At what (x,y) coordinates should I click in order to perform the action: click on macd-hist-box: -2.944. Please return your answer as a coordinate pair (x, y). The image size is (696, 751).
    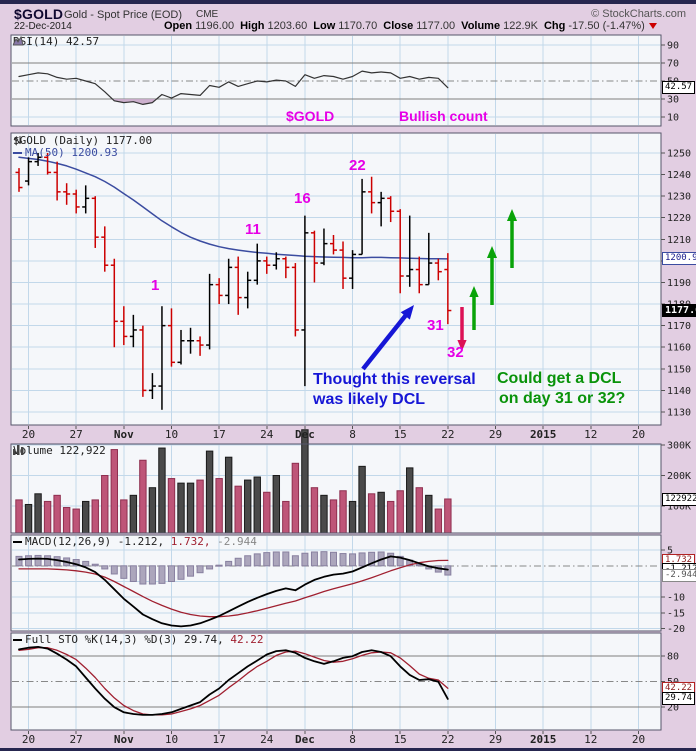
    Looking at the image, I should click on (679, 575).